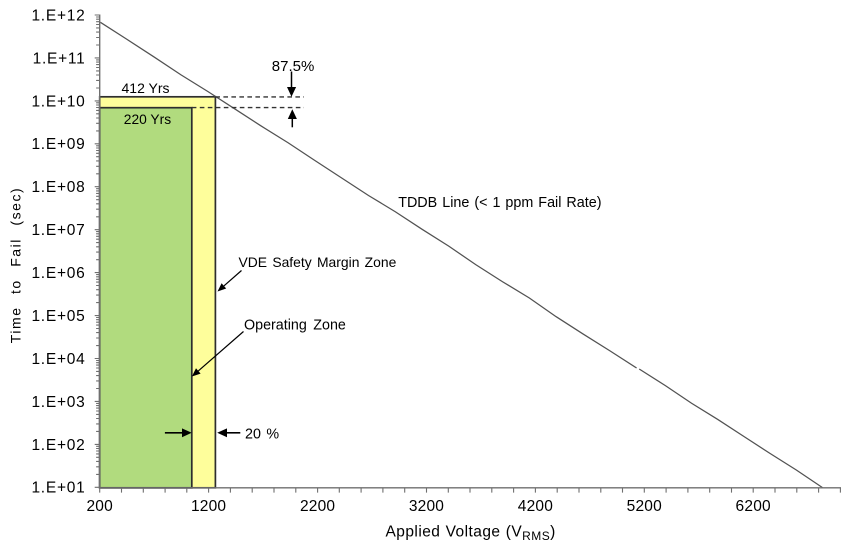  I want to click on svg-text: 2200, so click(317, 506).